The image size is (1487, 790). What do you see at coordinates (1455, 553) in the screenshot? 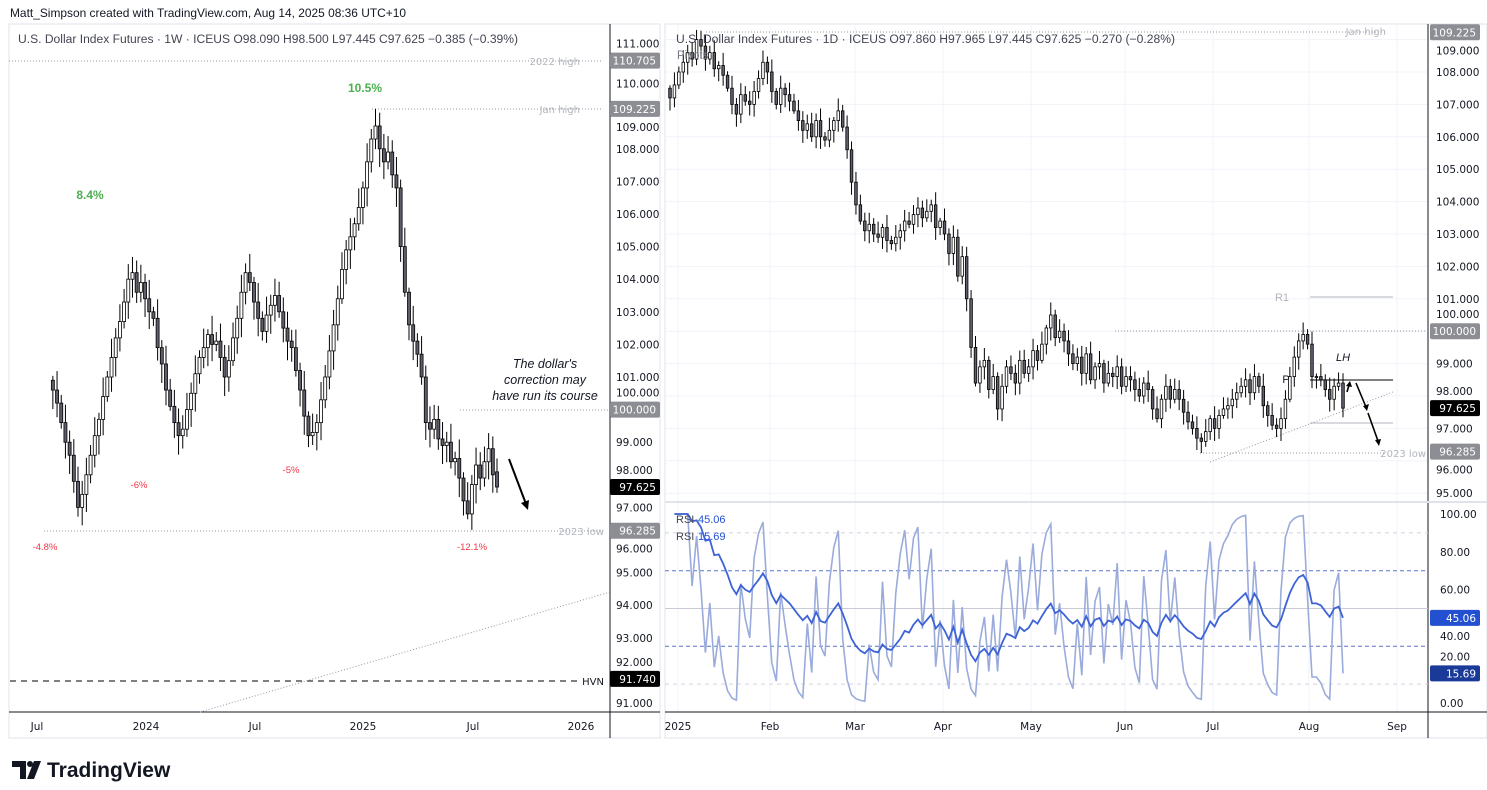
I see `rsi-tick: 80.00` at bounding box center [1455, 553].